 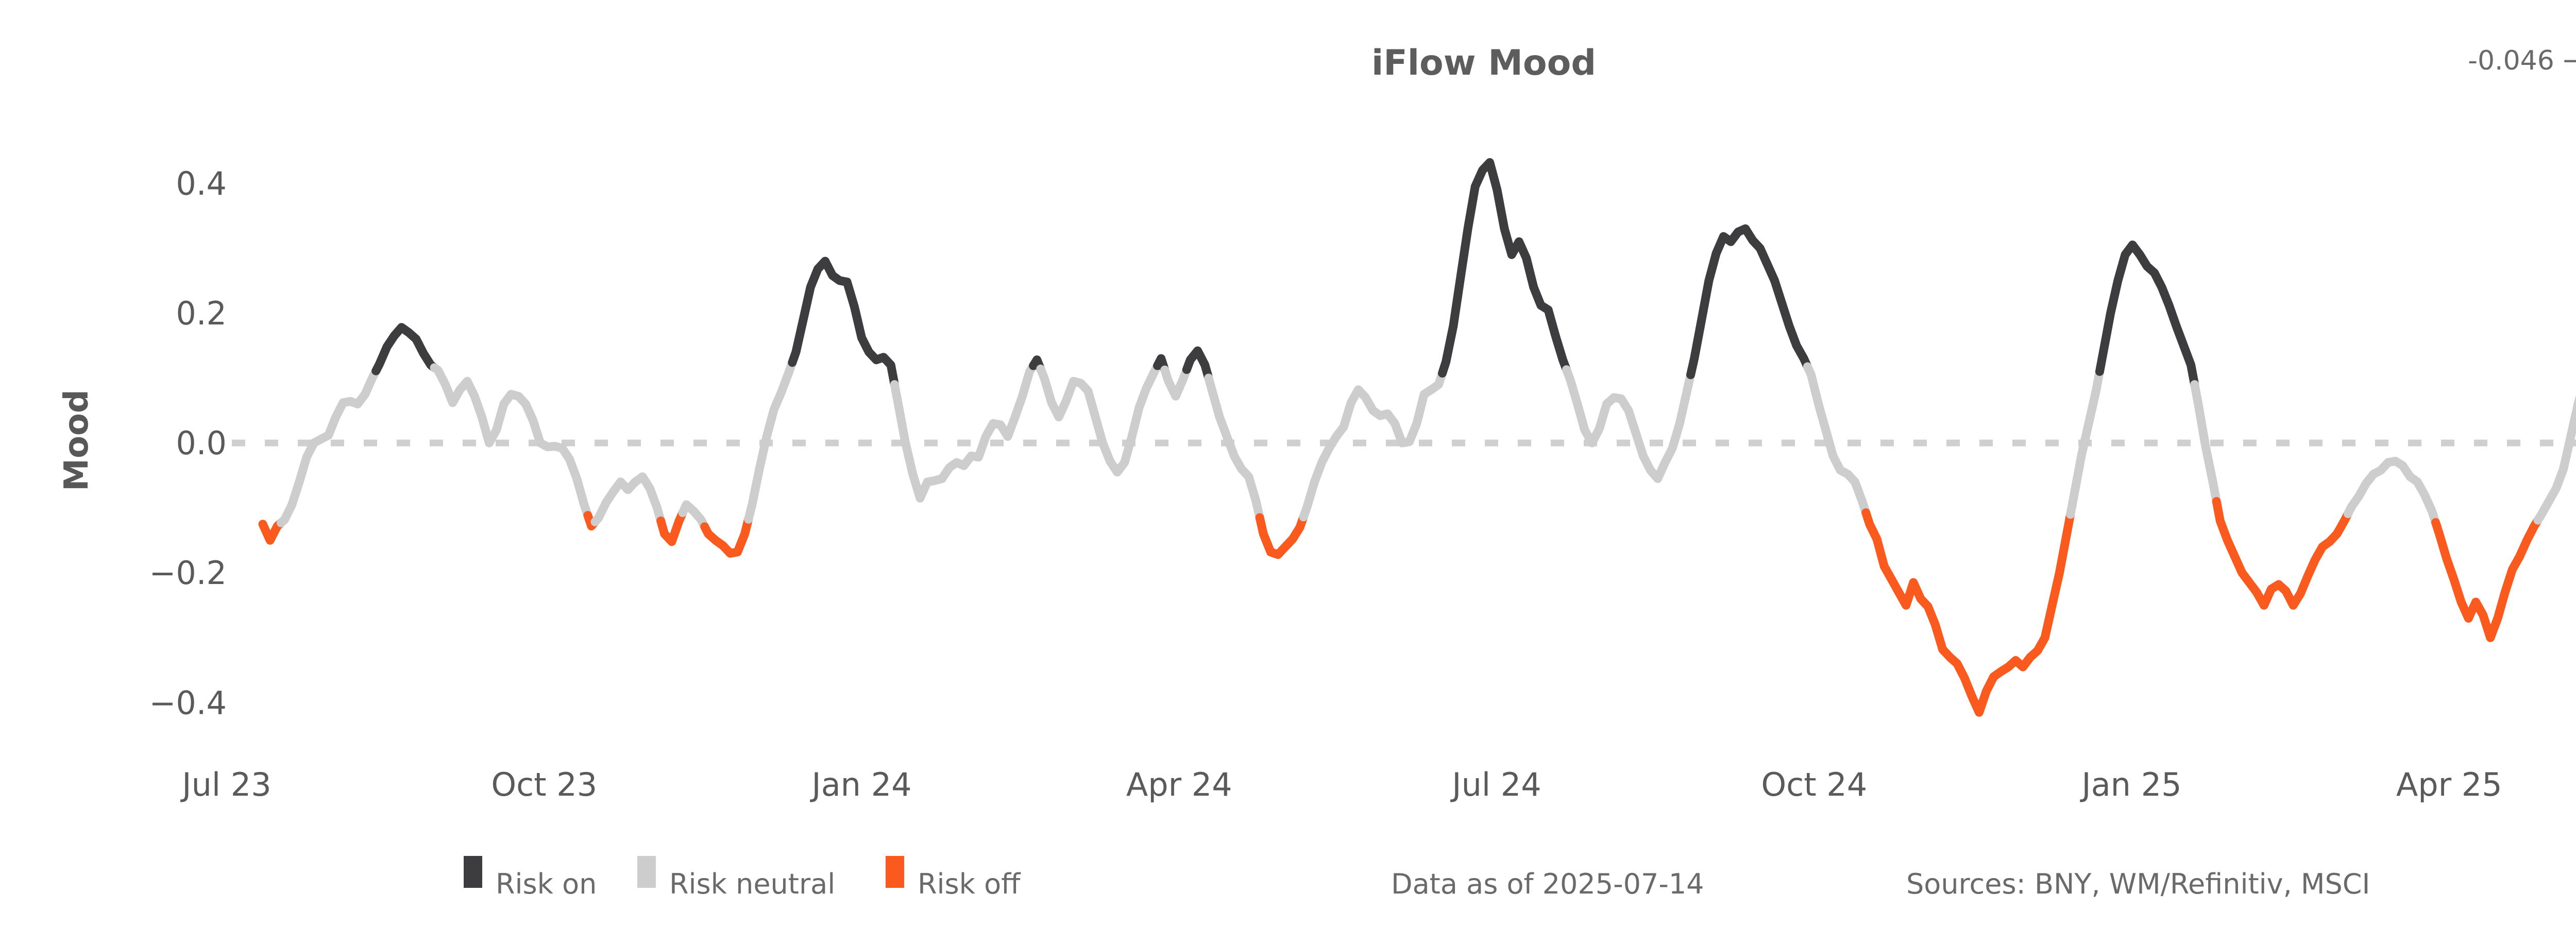 I want to click on current-reading-annotation: -0.046 → risk neutral, so click(x=2522, y=60).